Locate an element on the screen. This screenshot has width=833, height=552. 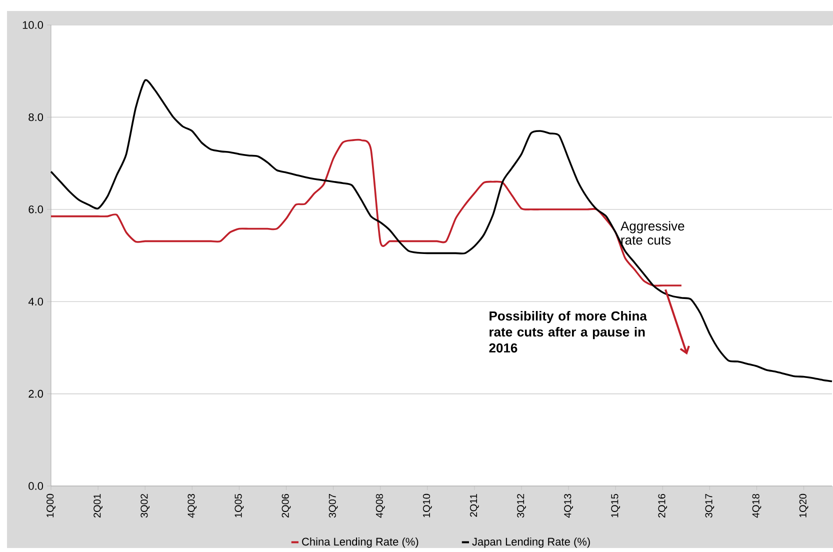
x-tick-label: 1Q15 is located at coordinates (615, 506).